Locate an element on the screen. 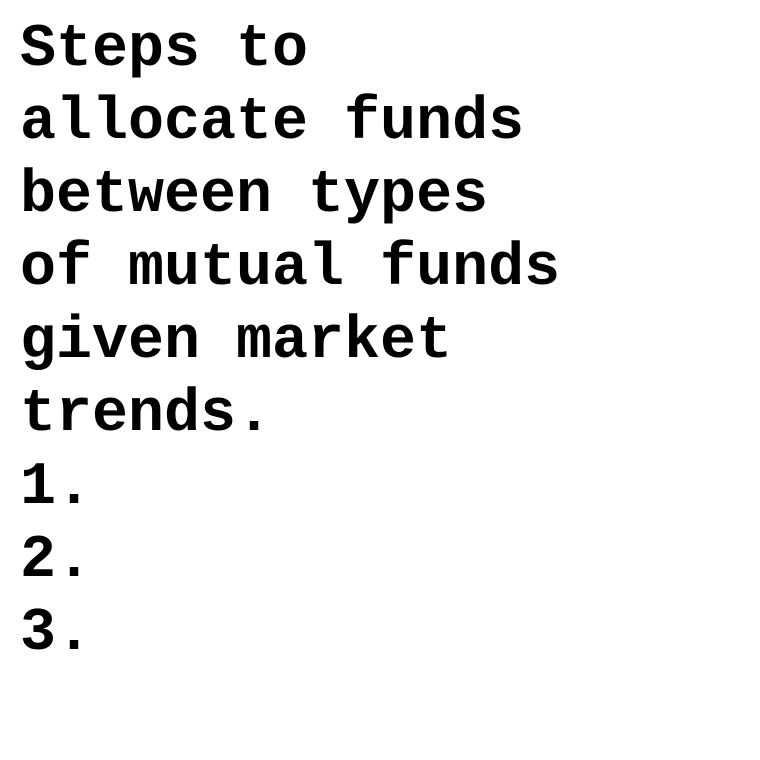  heading-line: allocate funds is located at coordinates (272, 123).